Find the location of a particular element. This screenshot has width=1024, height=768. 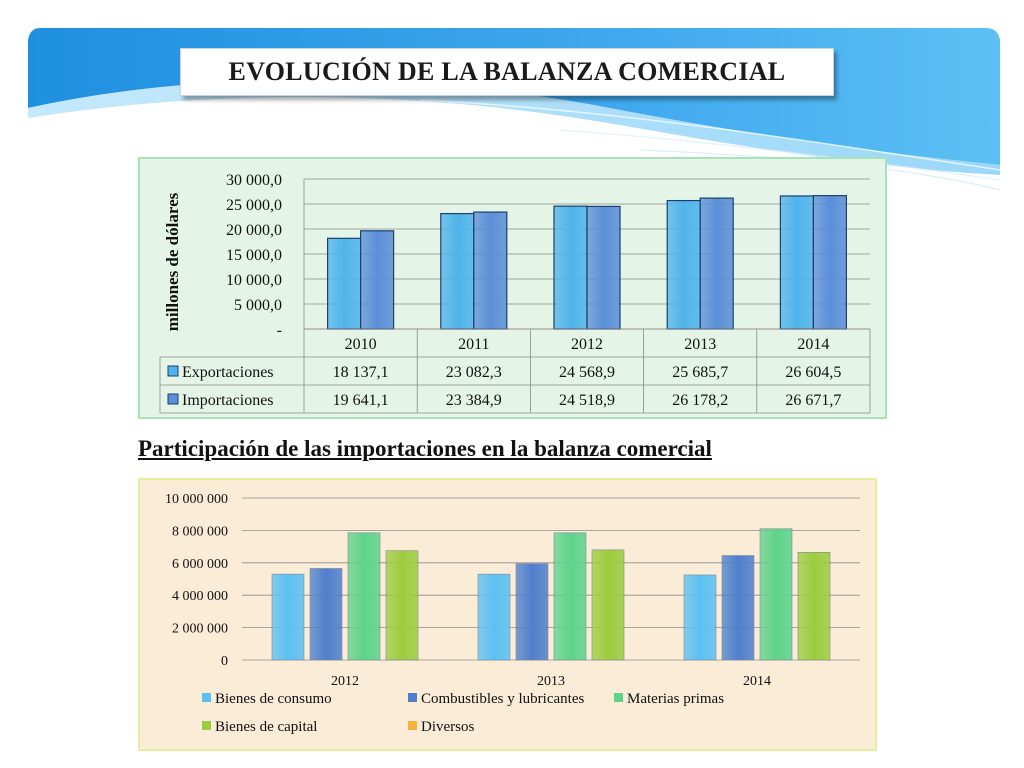

bar-exportaciones-2010 is located at coordinates (344, 283).